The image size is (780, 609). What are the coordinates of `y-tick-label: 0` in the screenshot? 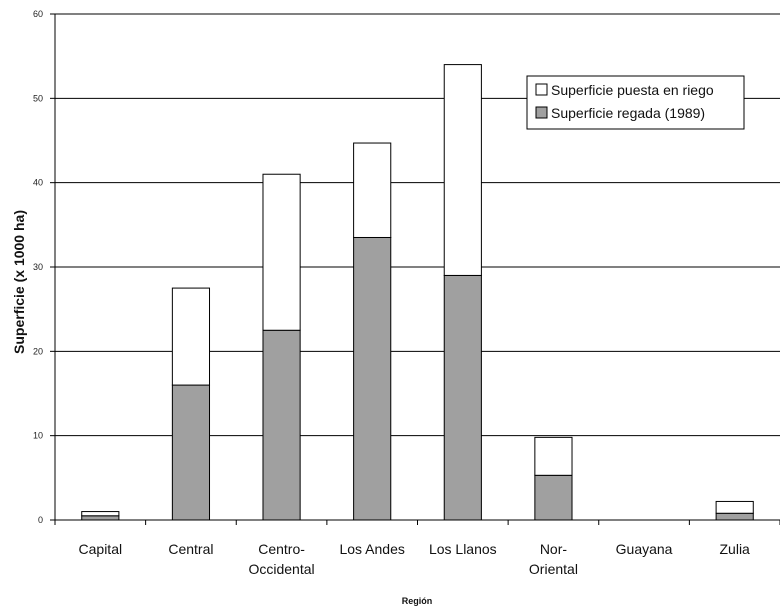 It's located at (40, 520).